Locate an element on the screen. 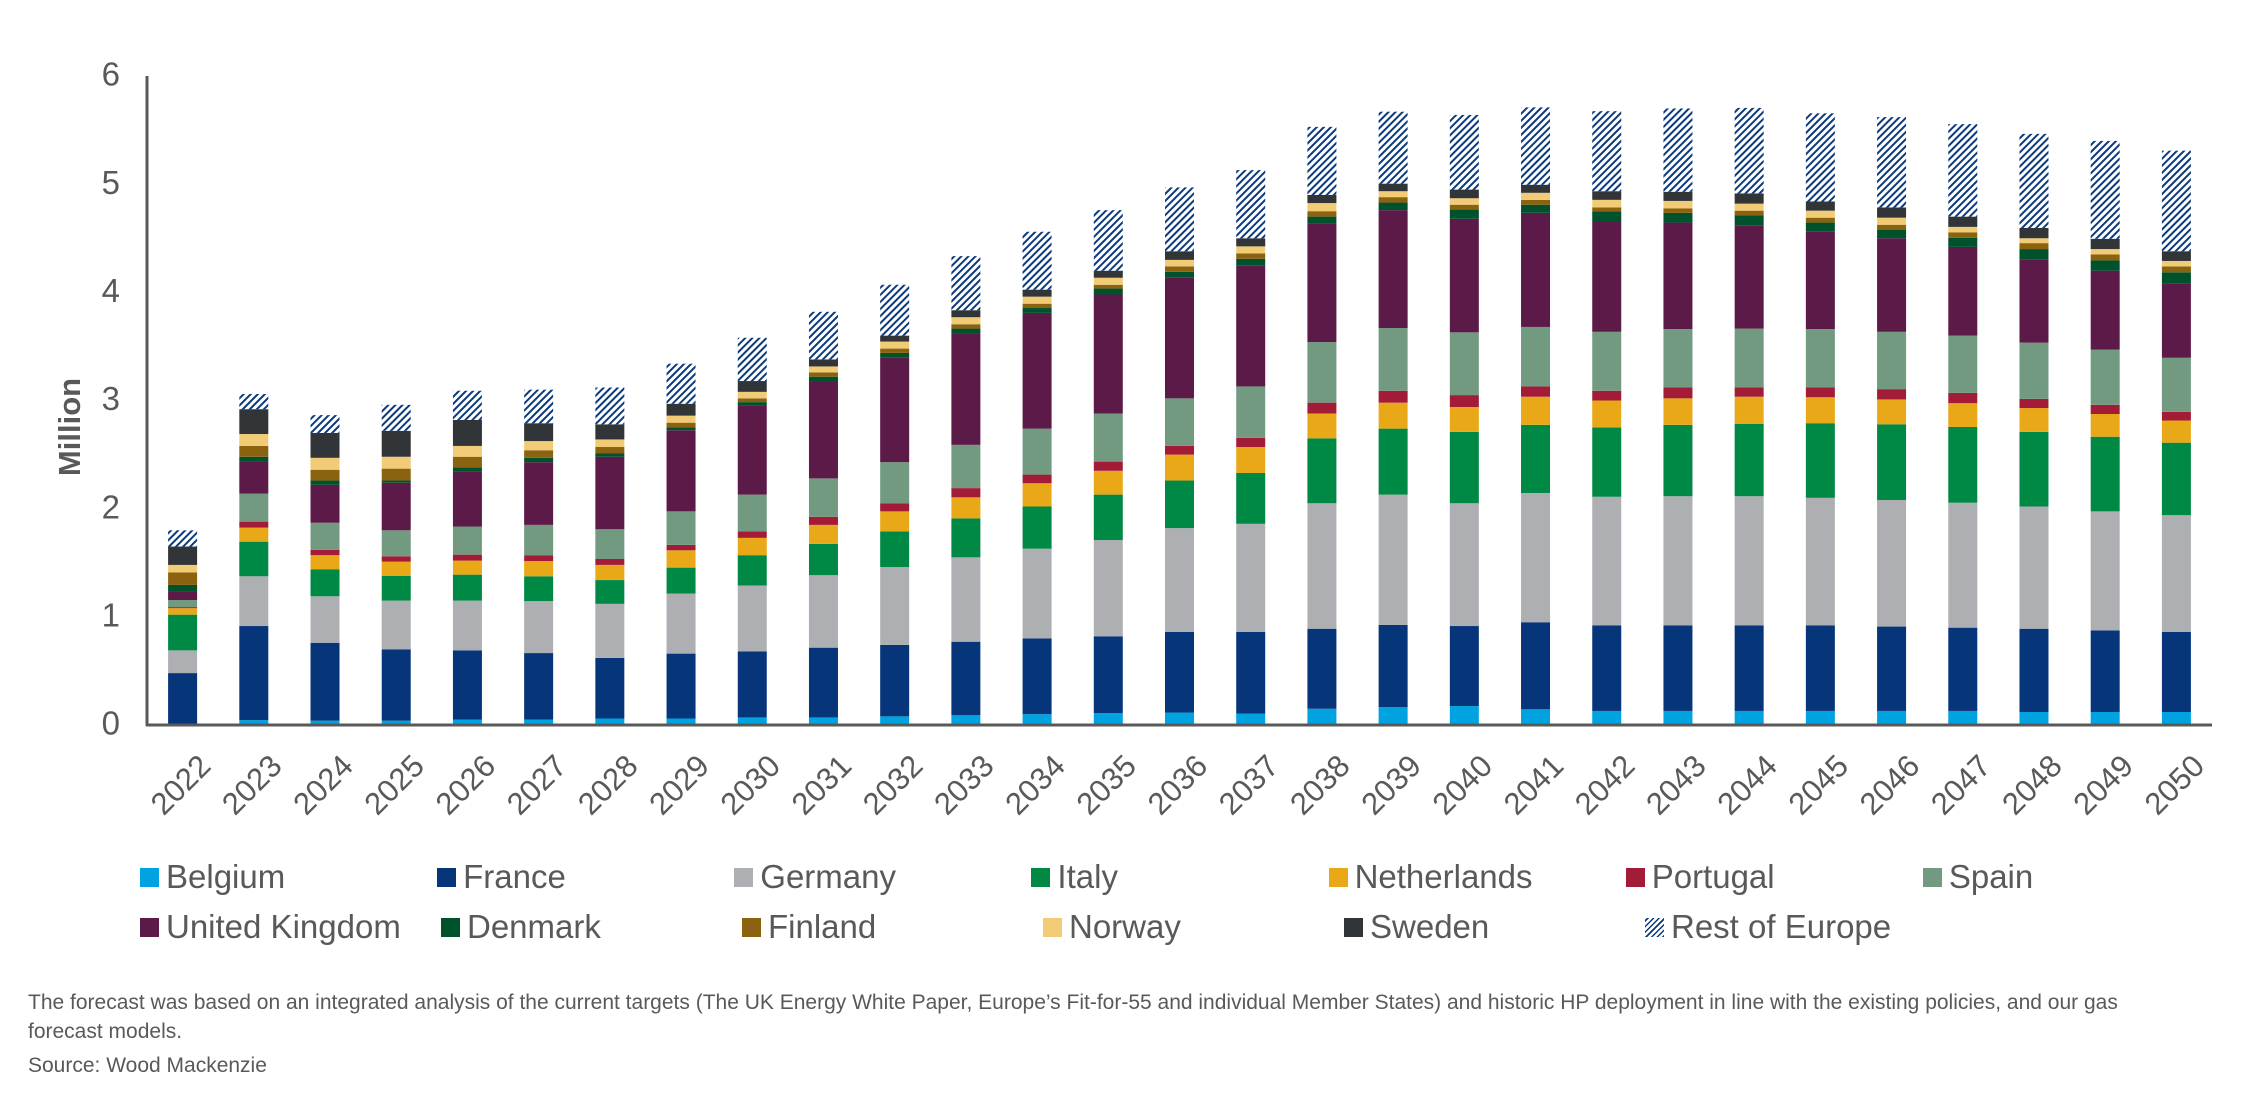 The width and height of the screenshot is (2256, 1096). bar-segment-norway-2050 is located at coordinates (2176, 263).